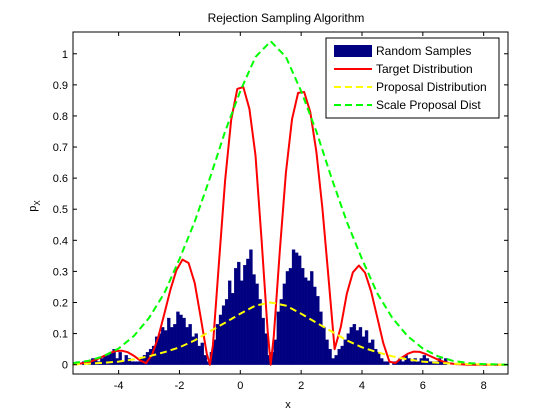 Image resolution: width=560 pixels, height=420 pixels. Describe the element at coordinates (60, 210) in the screenshot. I see `y-tick-label: 0.5` at that location.